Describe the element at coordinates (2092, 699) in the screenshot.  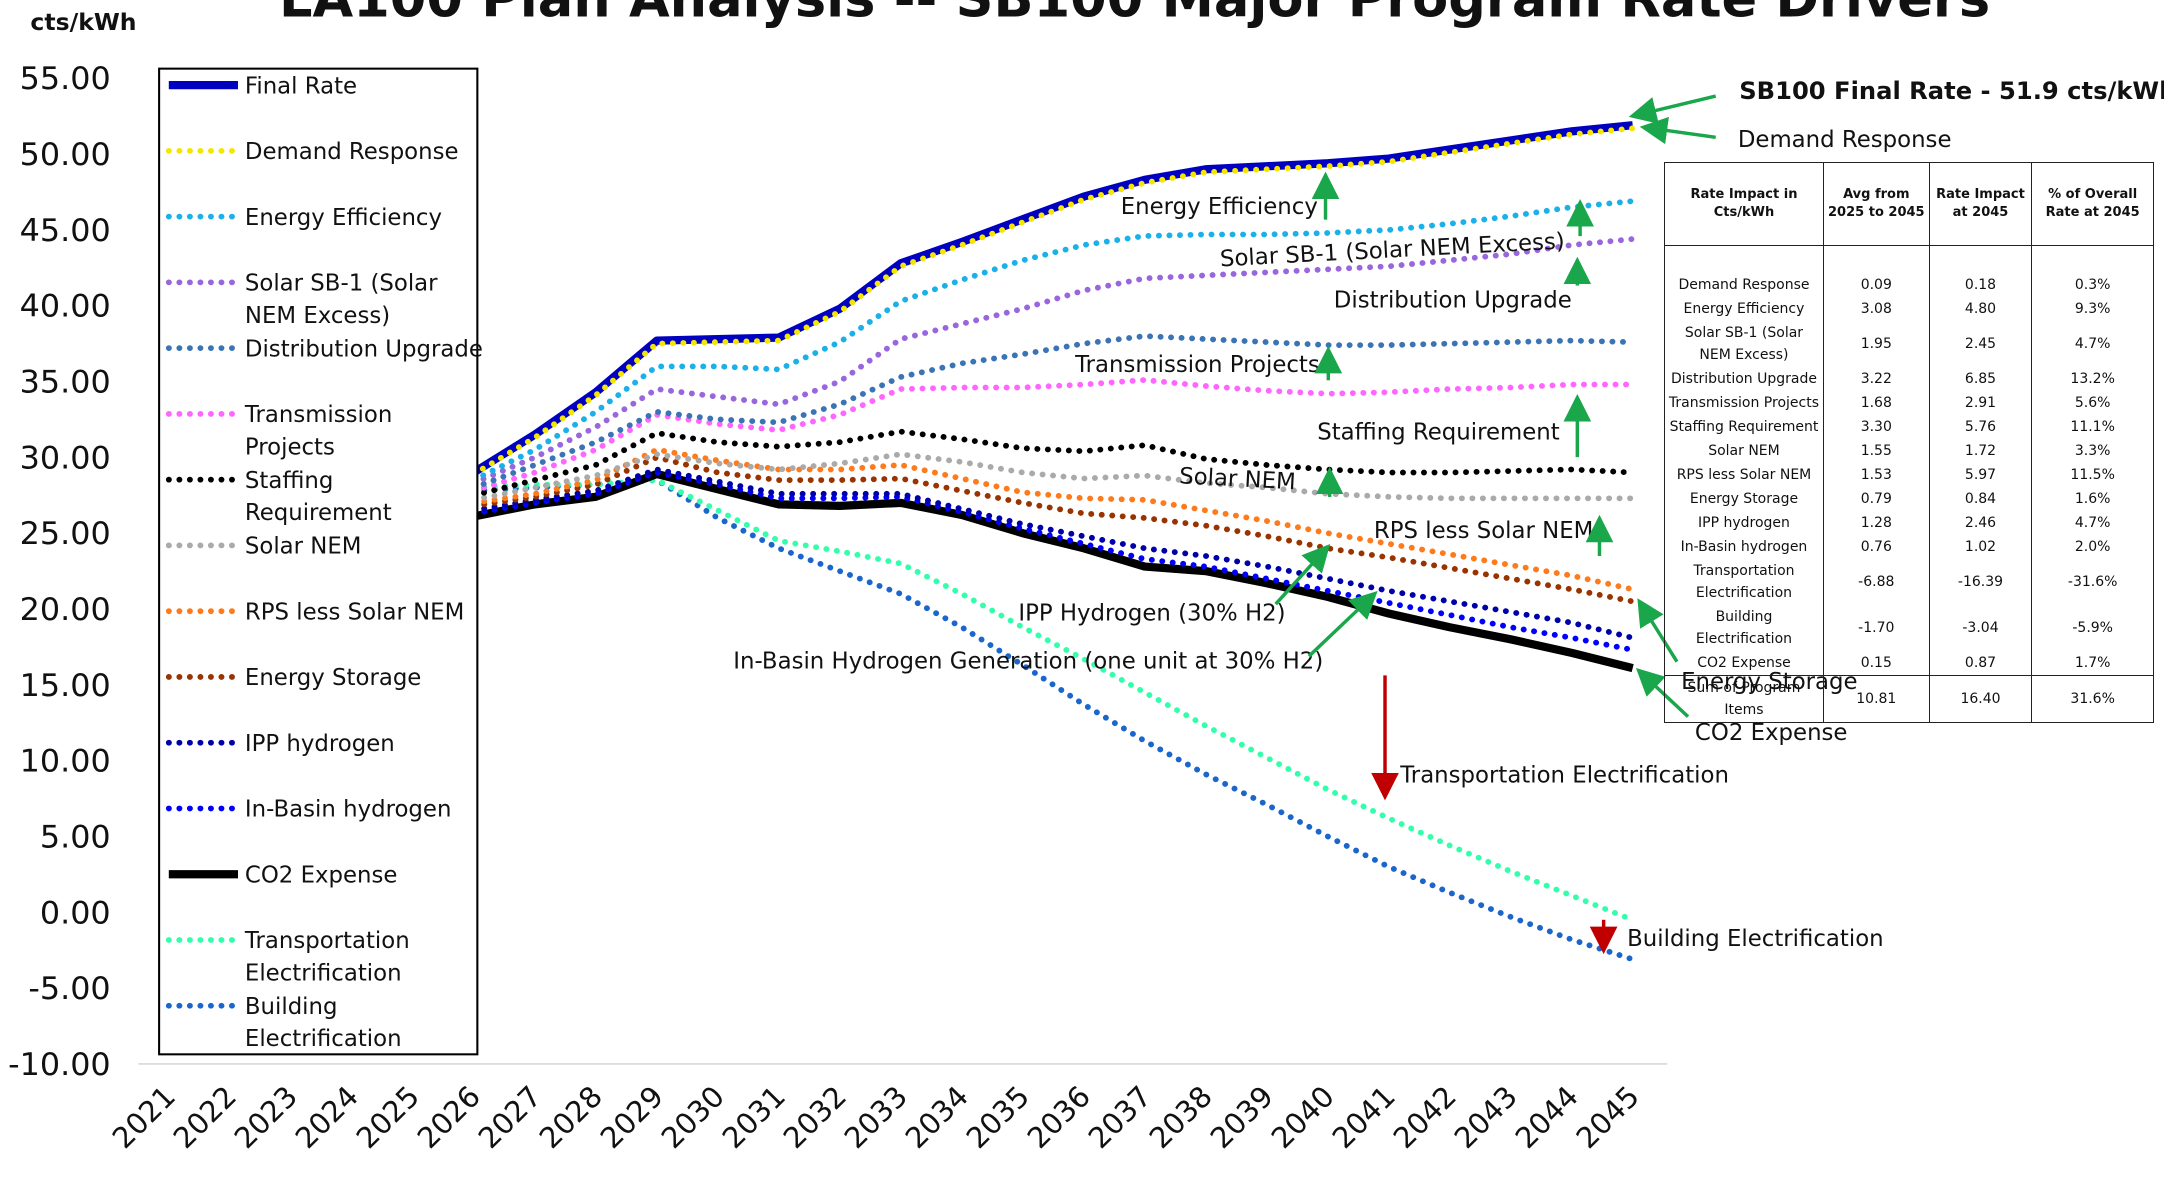
I see `table-footer-cell: 31.6%` at that location.